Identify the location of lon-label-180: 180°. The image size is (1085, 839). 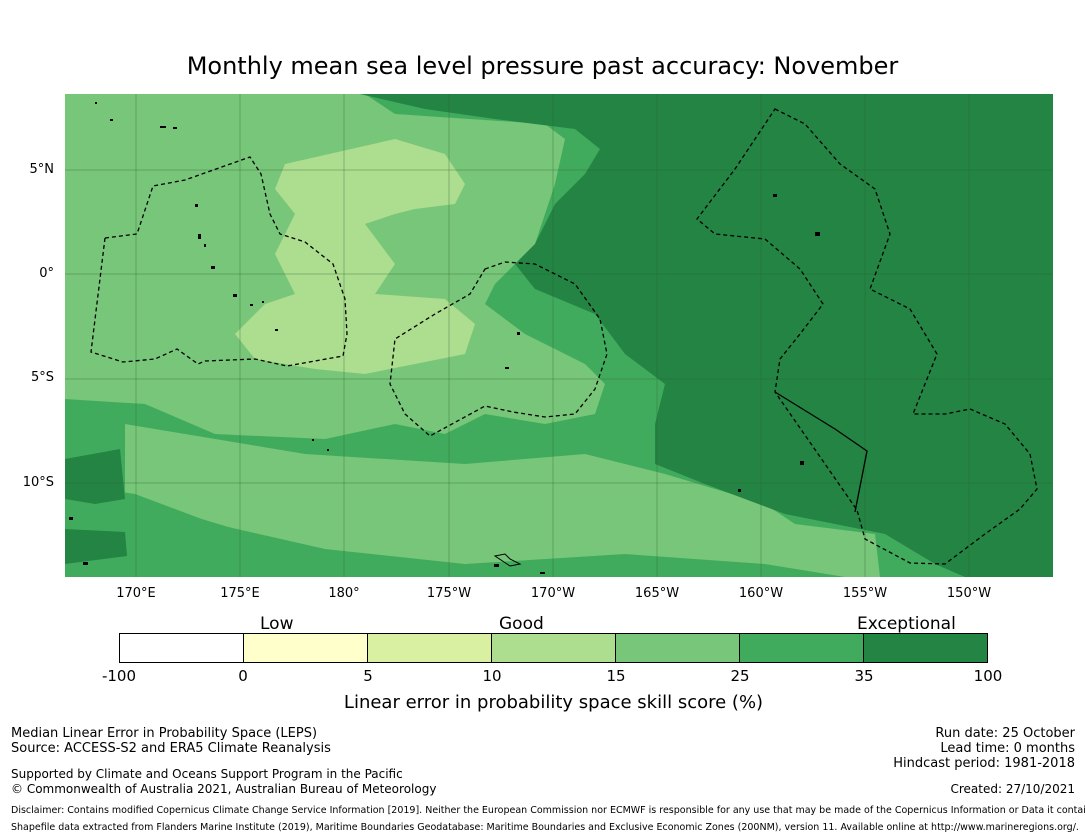
(344, 593).